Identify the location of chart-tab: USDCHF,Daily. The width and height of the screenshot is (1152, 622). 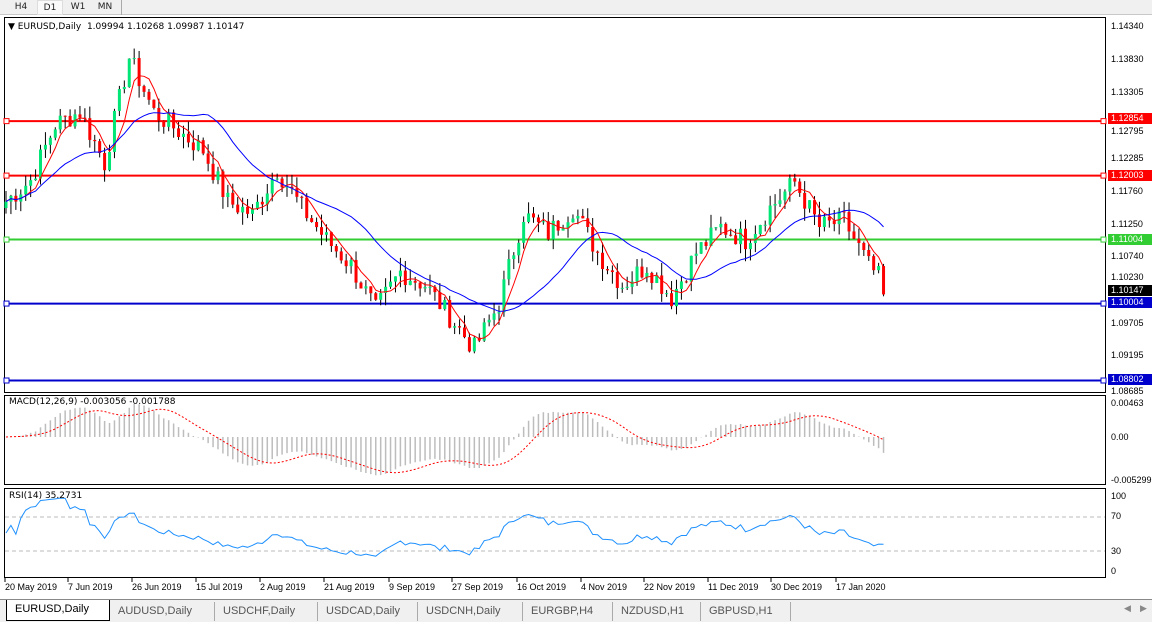
(266, 611).